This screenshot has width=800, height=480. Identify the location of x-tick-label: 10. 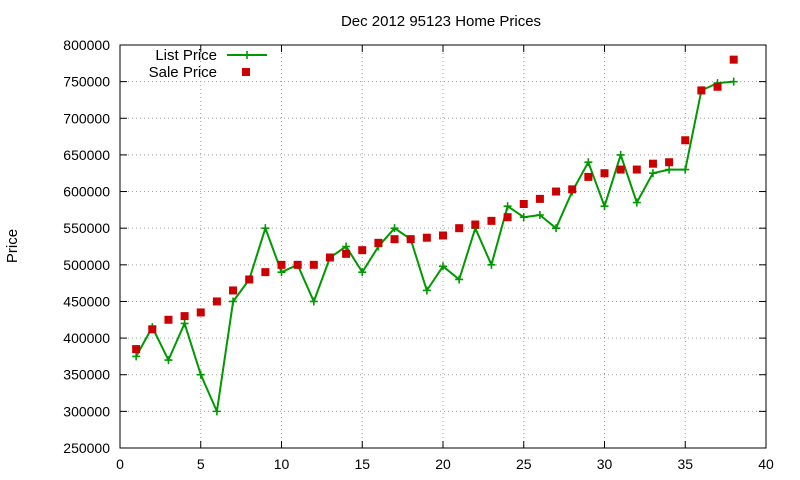
(282, 464).